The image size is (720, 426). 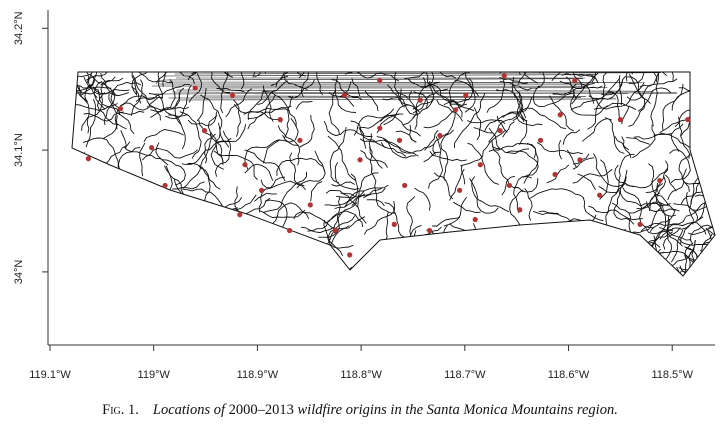 I want to click on x-tick-label: 118.9°W, so click(x=258, y=375).